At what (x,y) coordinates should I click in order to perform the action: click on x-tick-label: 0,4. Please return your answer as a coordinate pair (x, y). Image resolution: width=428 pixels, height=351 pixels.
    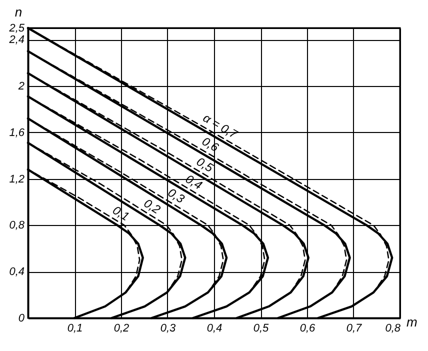
    Looking at the image, I should click on (214, 328).